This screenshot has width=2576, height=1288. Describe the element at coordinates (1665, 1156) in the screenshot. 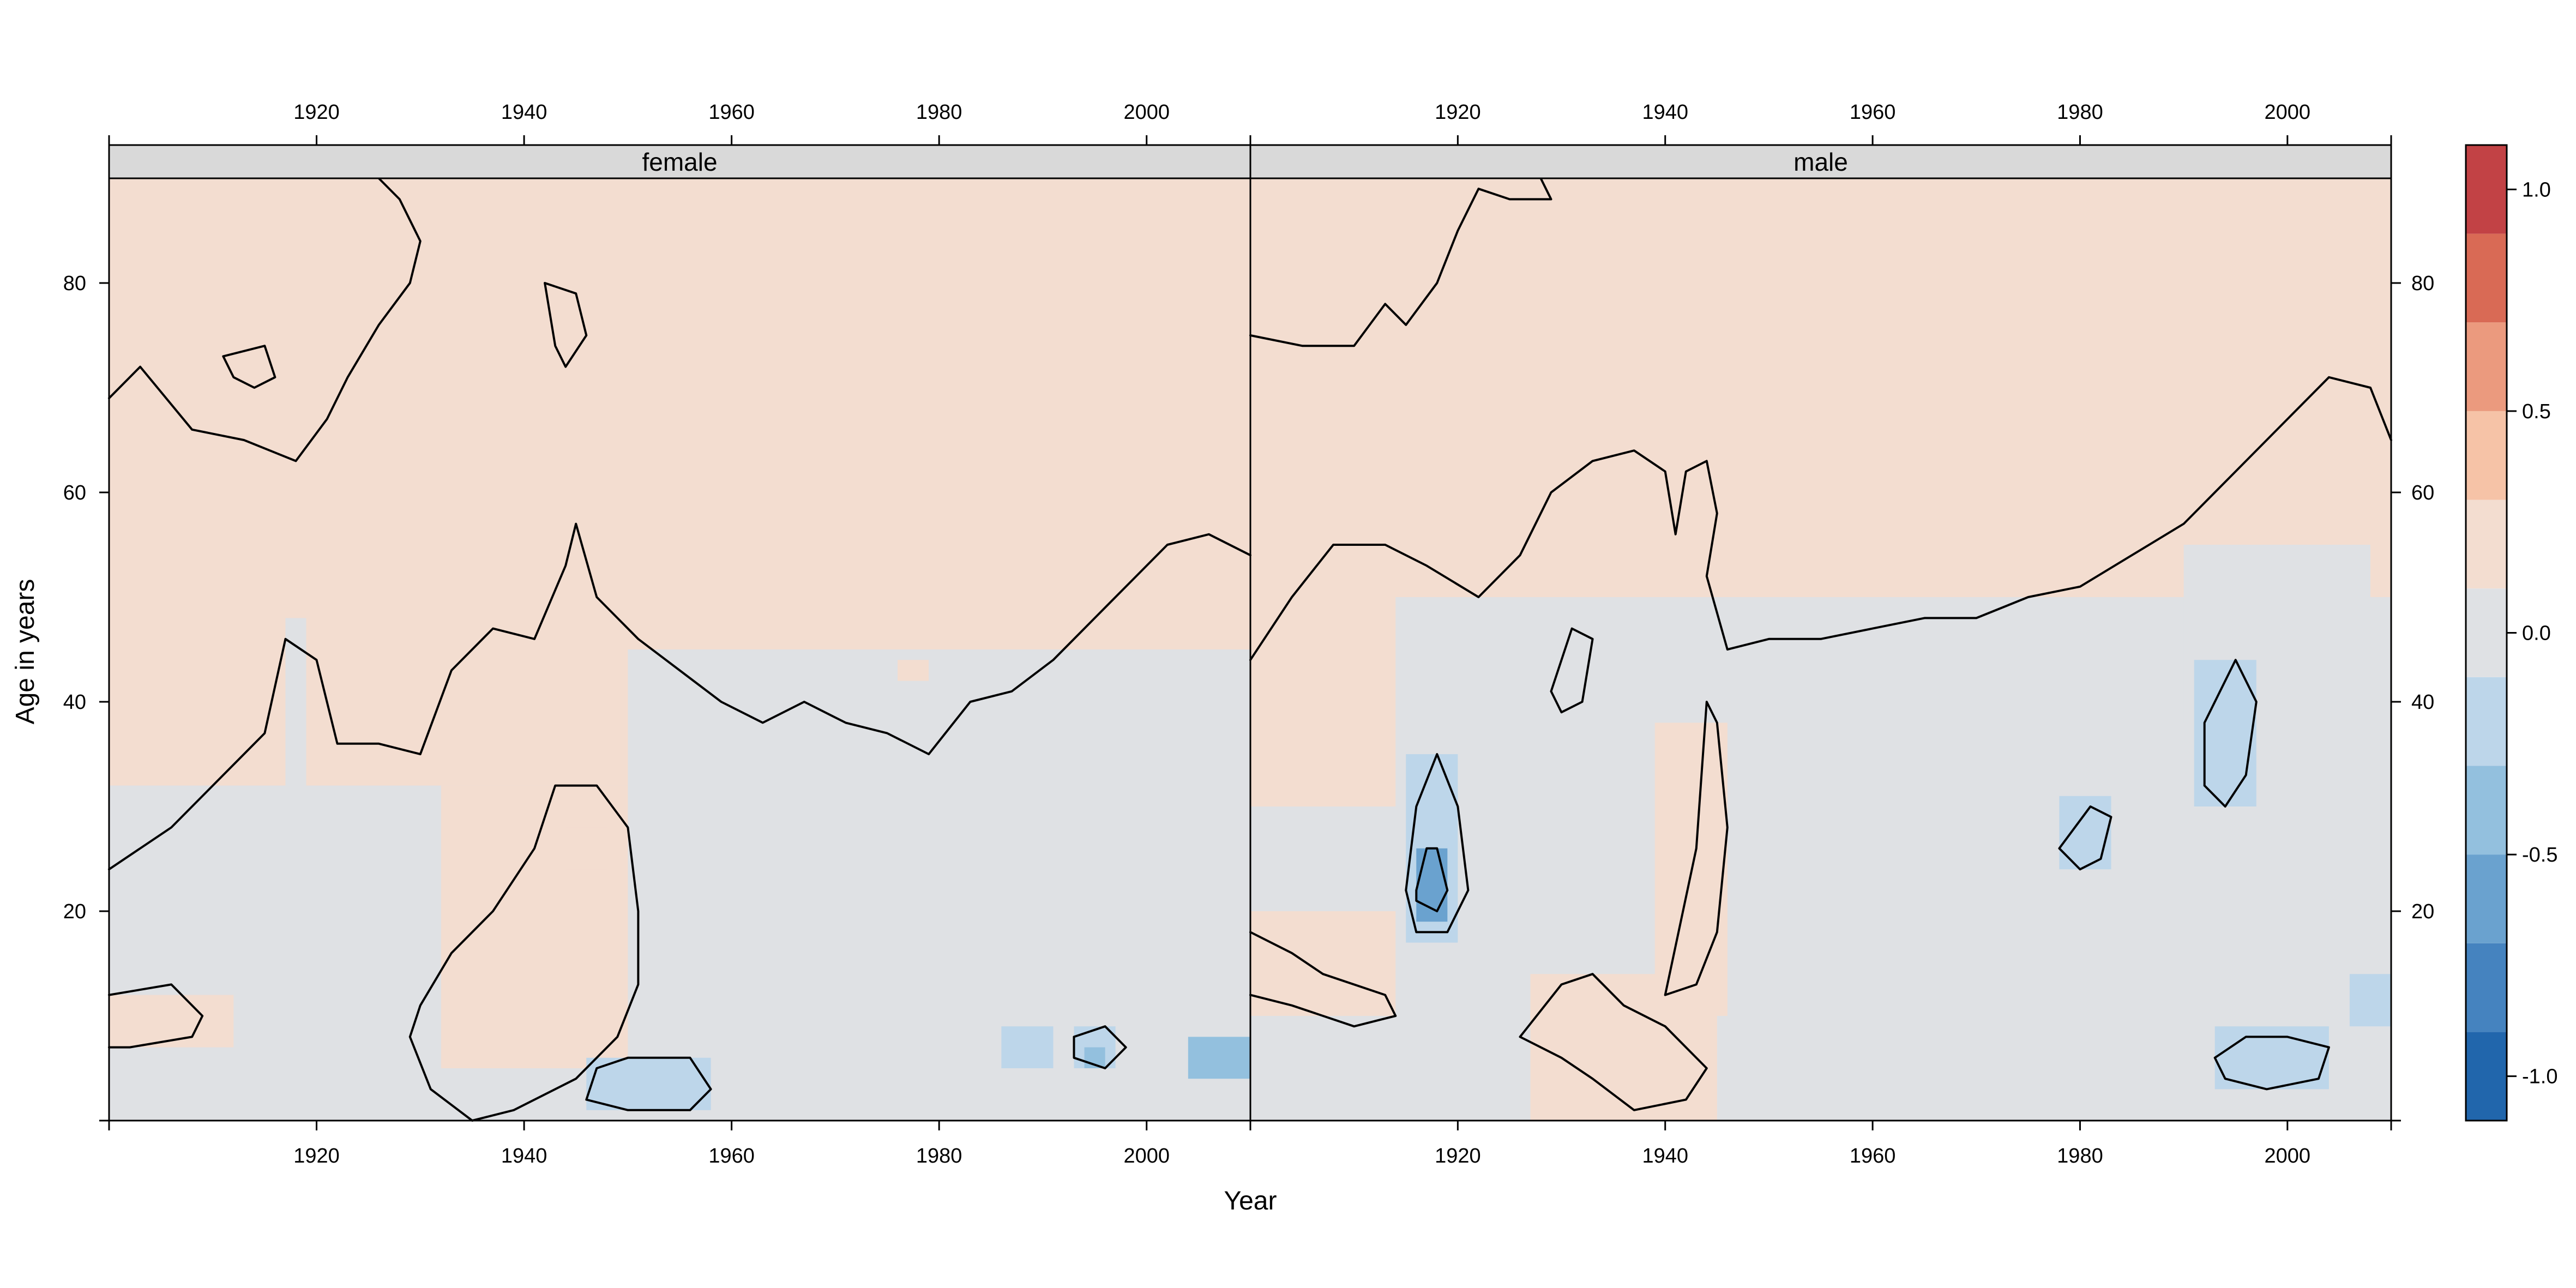

I see `x-tick-label-bottom-male-1940: 1940` at that location.